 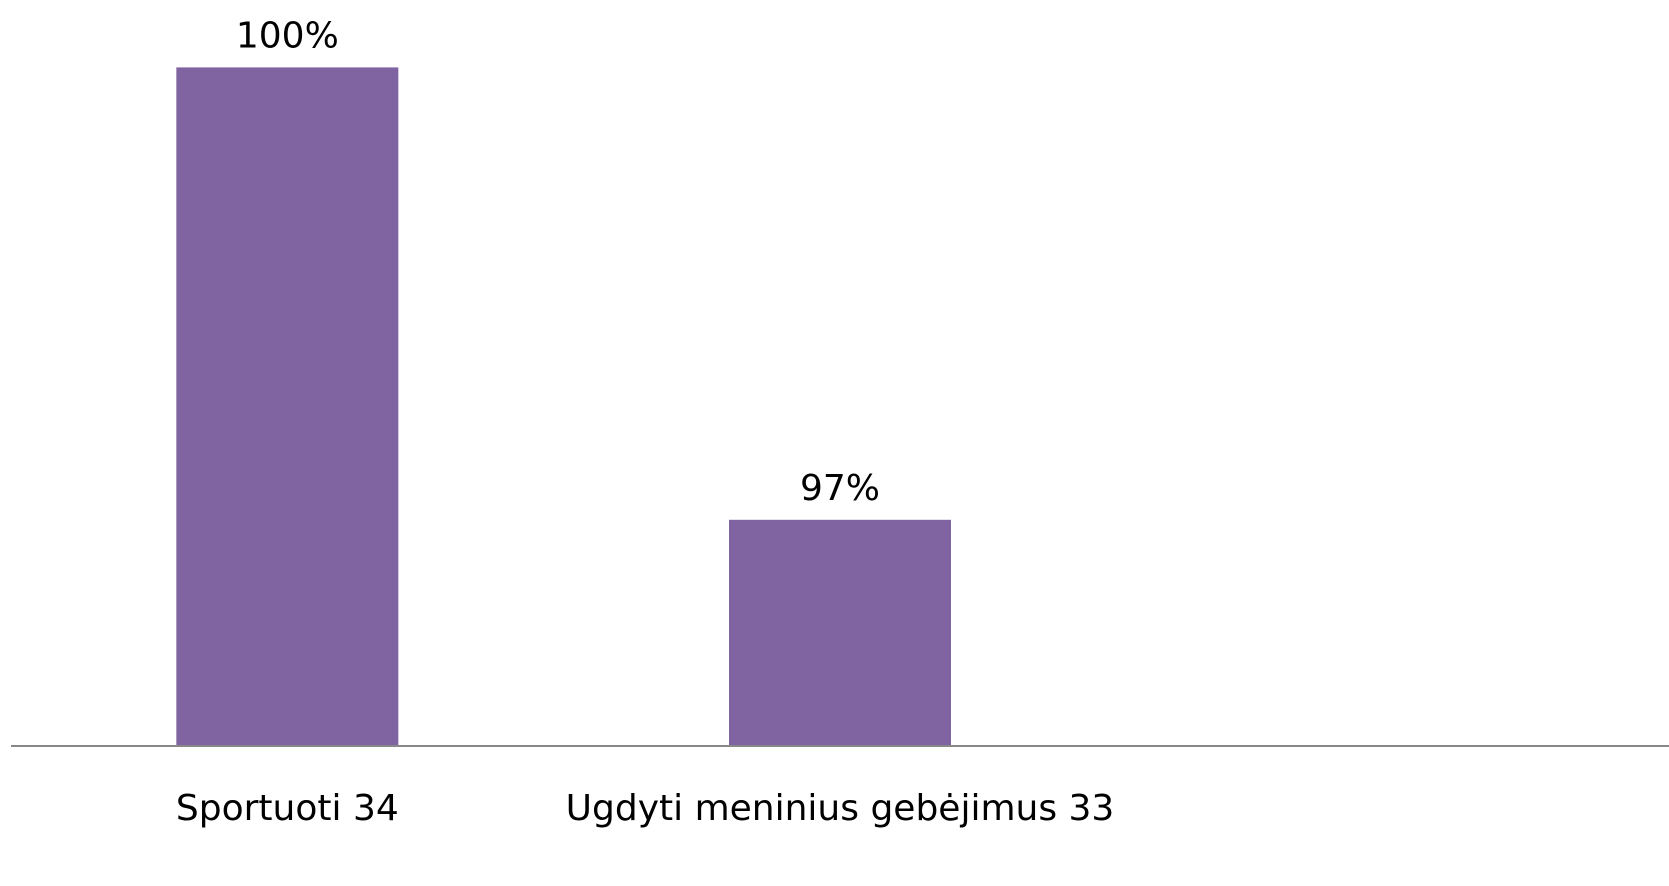 What do you see at coordinates (840, 488) in the screenshot?
I see `data-label: 97%` at bounding box center [840, 488].